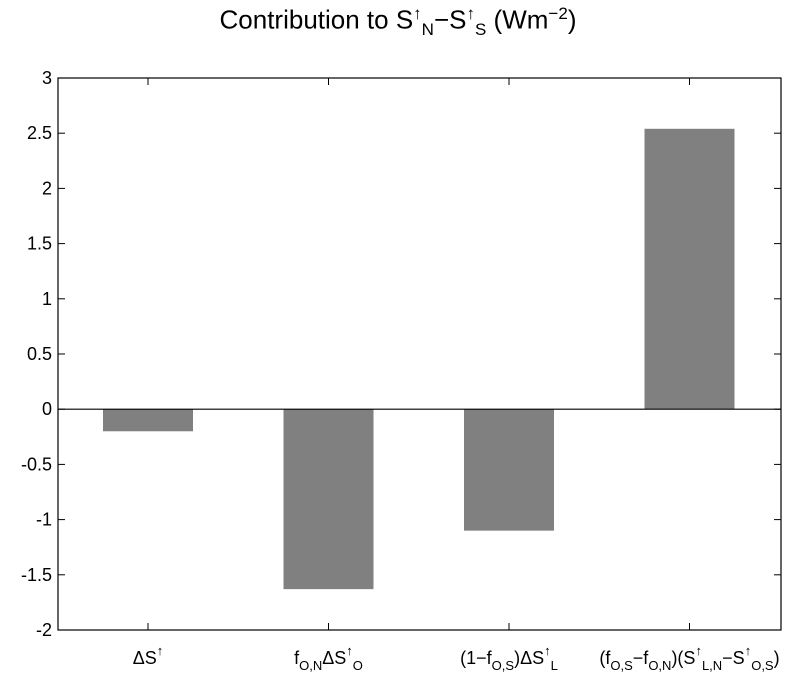 The width and height of the screenshot is (796, 687). Describe the element at coordinates (47, 78) in the screenshot. I see `y-tick-label: 3` at that location.